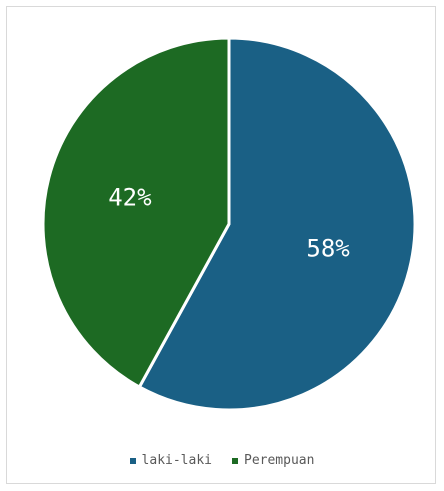  I want to click on legend-label-laki-laki: laki-laki, so click(176, 460).